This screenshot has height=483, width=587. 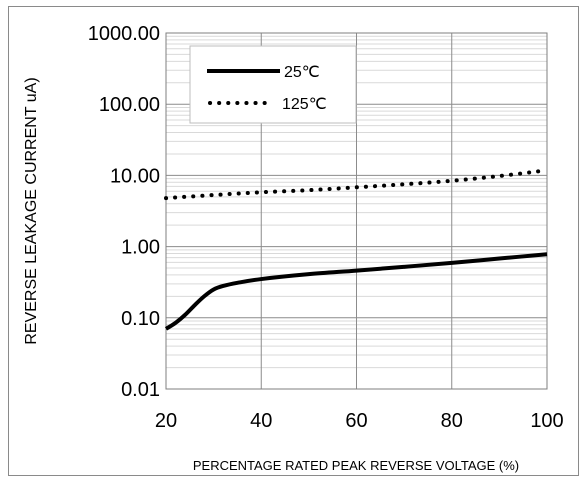 I want to click on x-tick-label: 60, so click(x=356, y=421).